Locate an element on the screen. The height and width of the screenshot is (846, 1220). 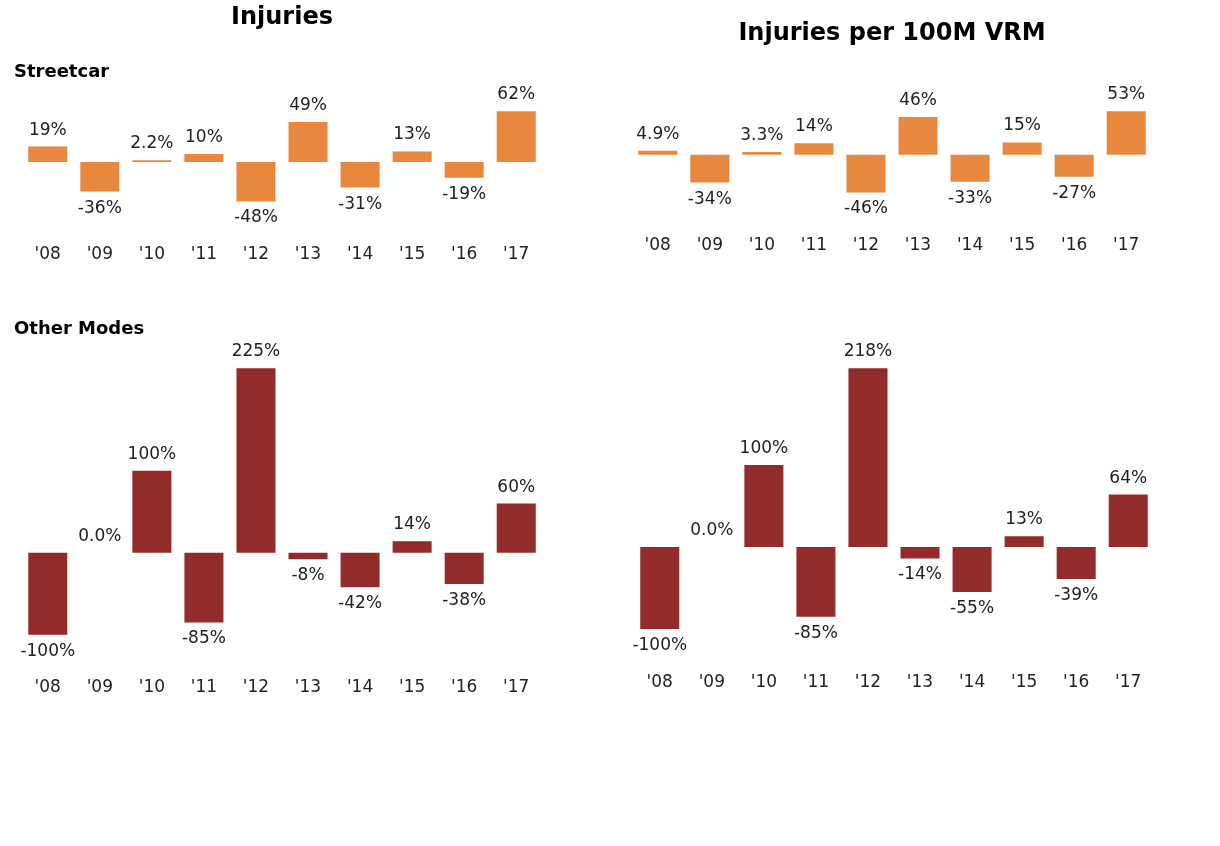
data-label: 60% is located at coordinates (516, 485).